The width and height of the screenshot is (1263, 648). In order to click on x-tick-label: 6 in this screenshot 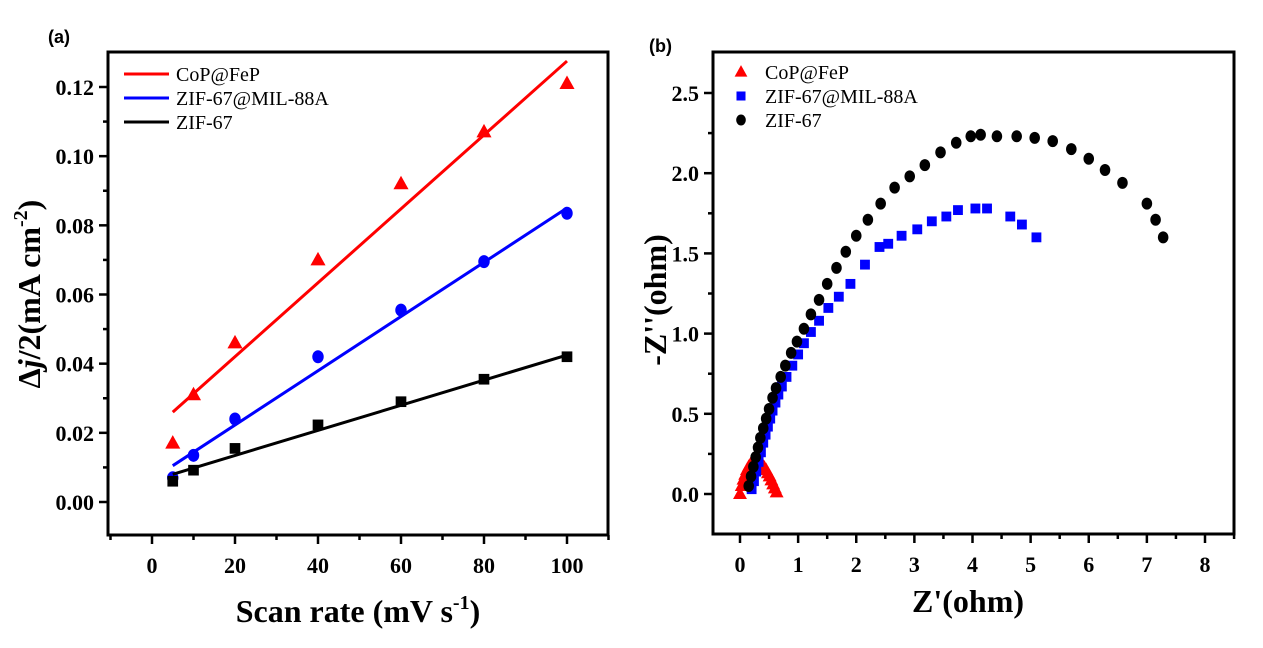, I will do `click(1088, 564)`.